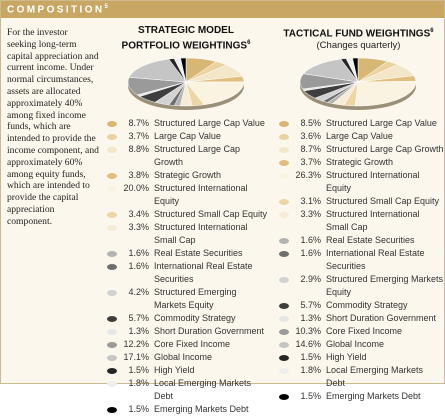  Describe the element at coordinates (138, 149) in the screenshot. I see `value-label: 8.8%` at that location.